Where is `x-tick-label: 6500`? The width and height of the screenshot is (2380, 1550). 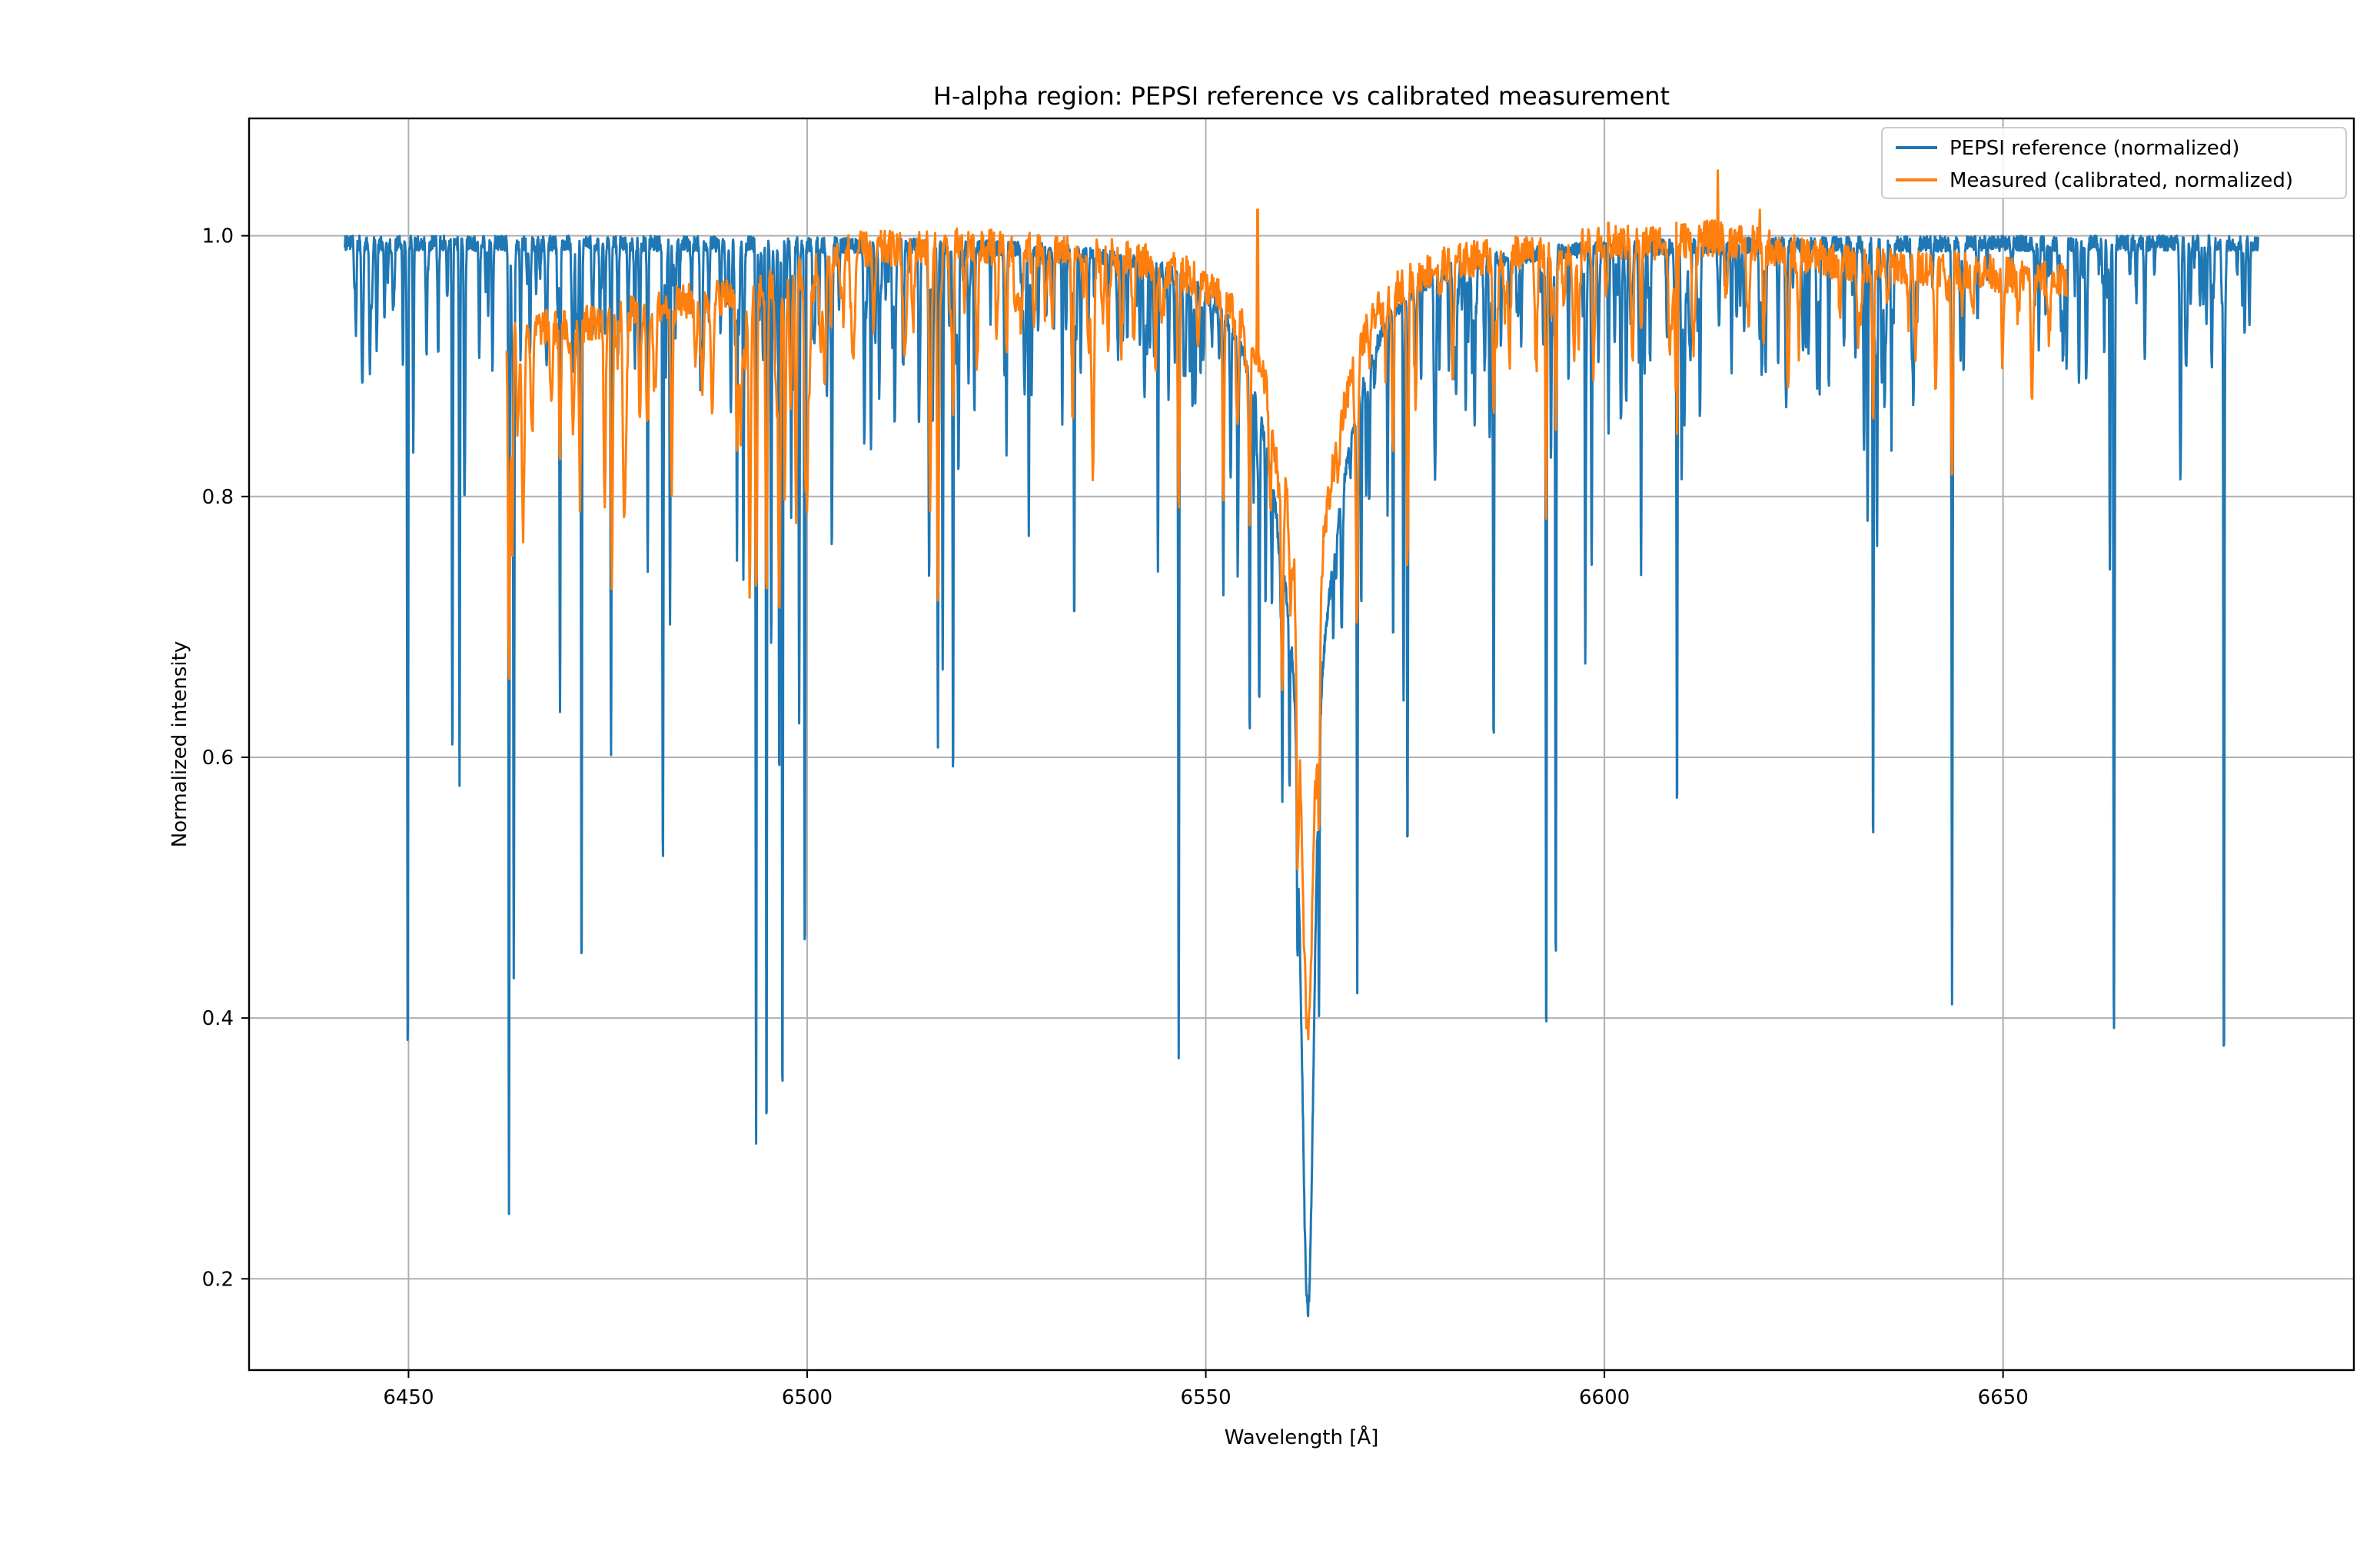
x-tick-label: 6500 is located at coordinates (808, 1397).